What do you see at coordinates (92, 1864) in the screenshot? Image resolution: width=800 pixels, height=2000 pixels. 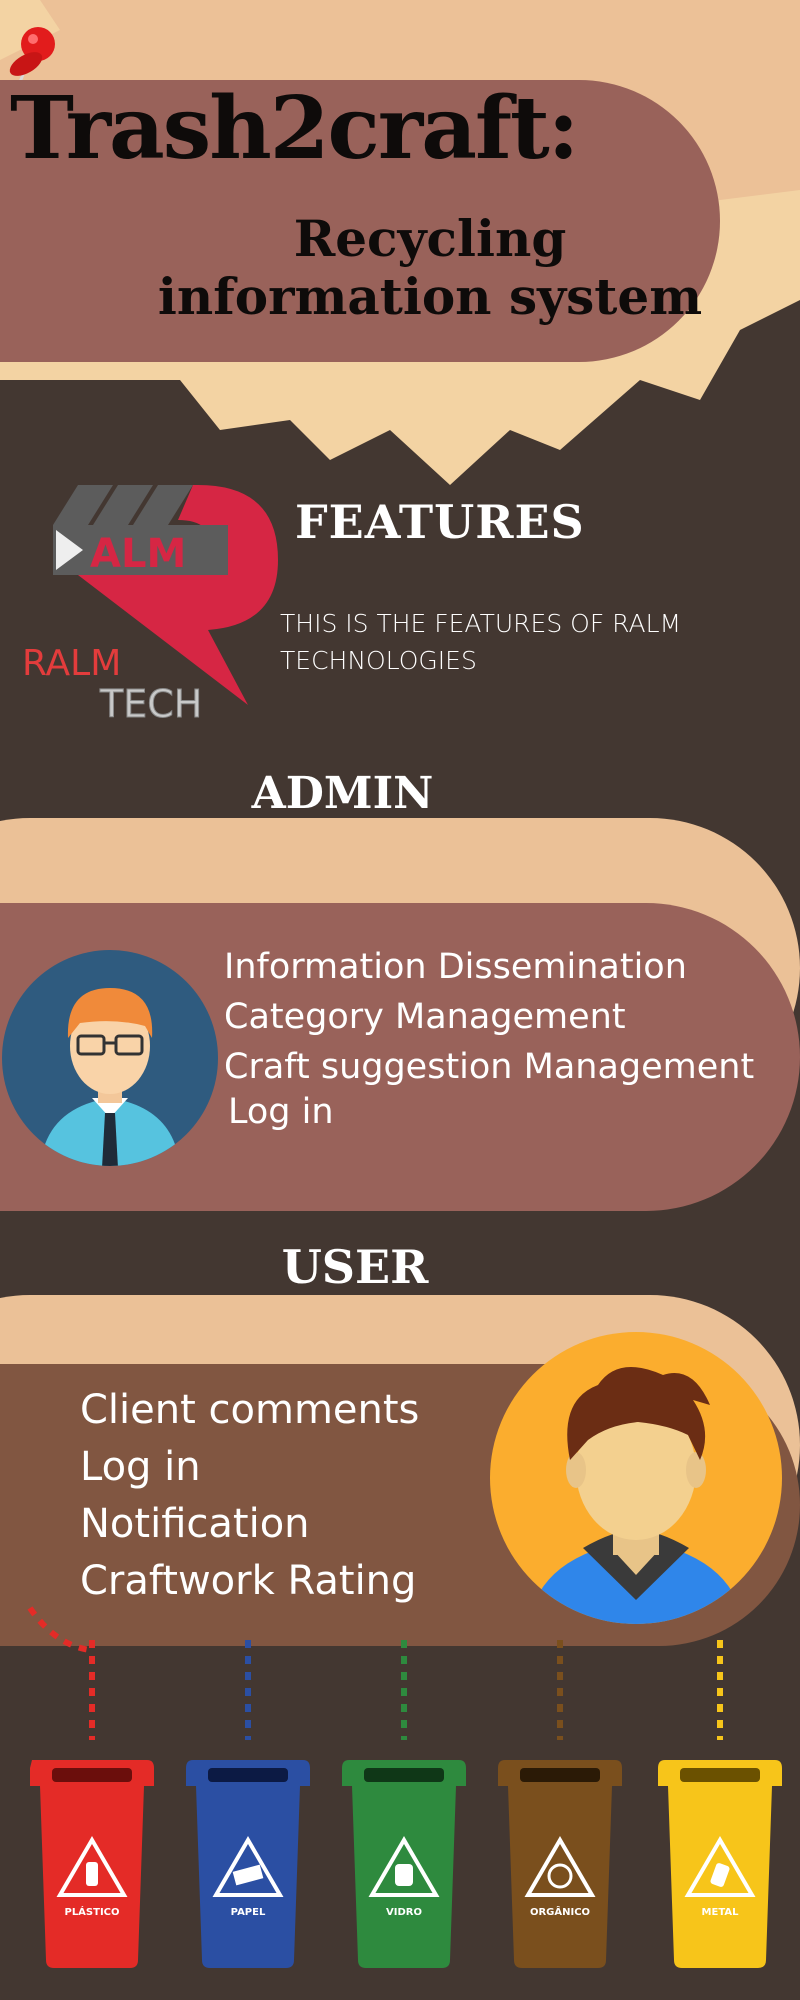 I see `bin-plastico: bottle-icon PLÁSTICO` at bounding box center [92, 1864].